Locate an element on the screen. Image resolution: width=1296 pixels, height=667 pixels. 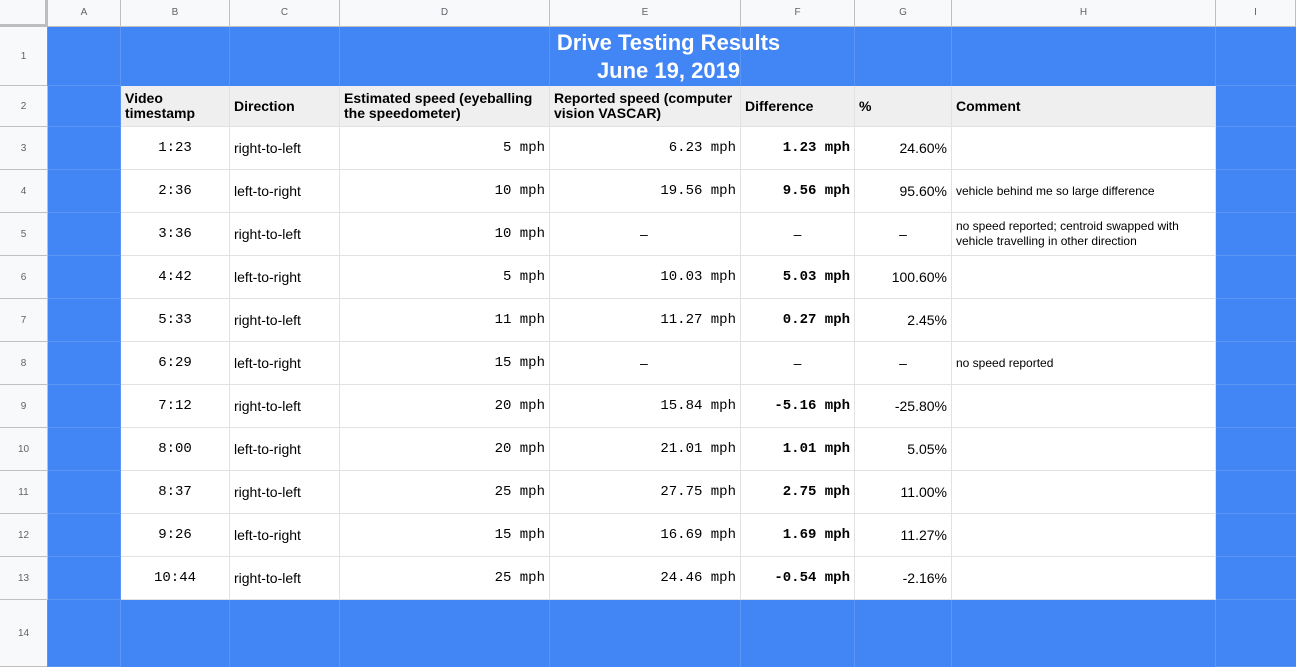
header-direction: Direction is located at coordinates (285, 106).